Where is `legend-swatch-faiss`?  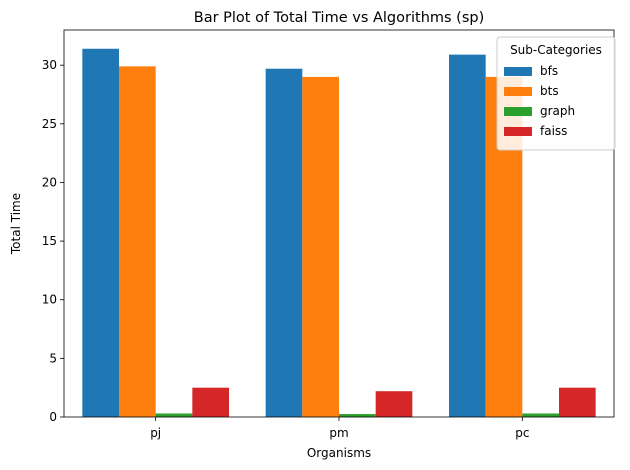 legend-swatch-faiss is located at coordinates (518, 131).